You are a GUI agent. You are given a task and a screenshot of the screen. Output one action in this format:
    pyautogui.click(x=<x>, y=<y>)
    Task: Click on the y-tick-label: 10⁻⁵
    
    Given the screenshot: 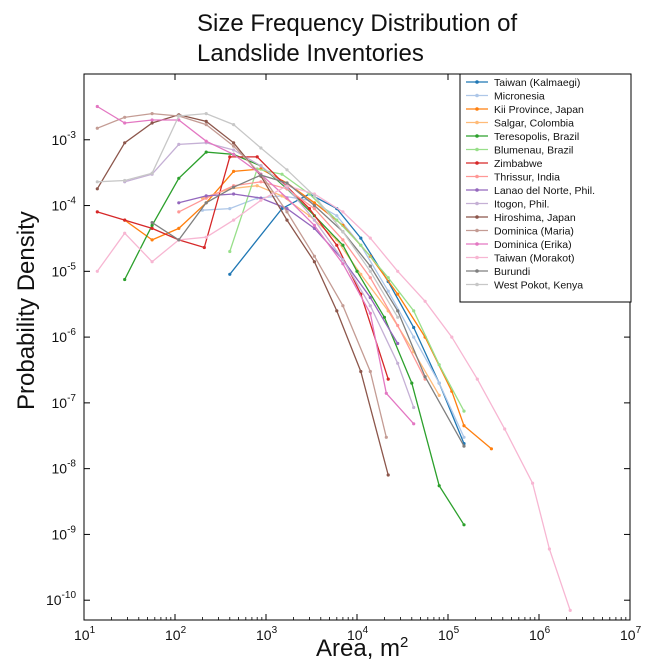 What is the action you would take?
    pyautogui.click(x=64, y=270)
    